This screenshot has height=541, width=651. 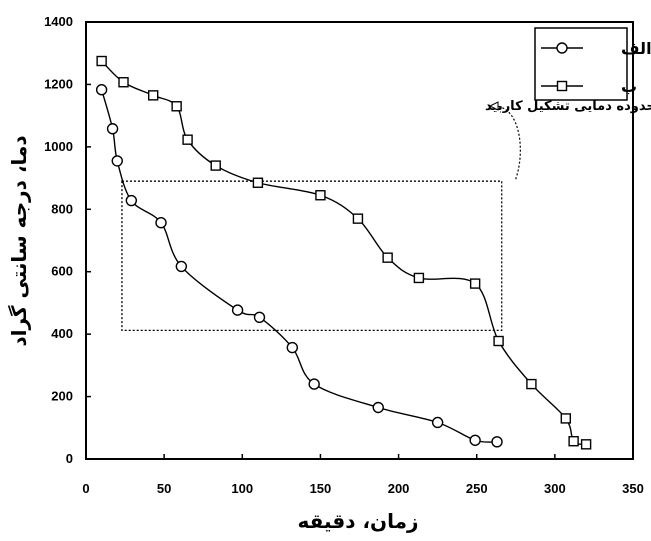 I want to click on x-axis: 0 50 100 150 200 250 300 350, so click(x=363, y=475).